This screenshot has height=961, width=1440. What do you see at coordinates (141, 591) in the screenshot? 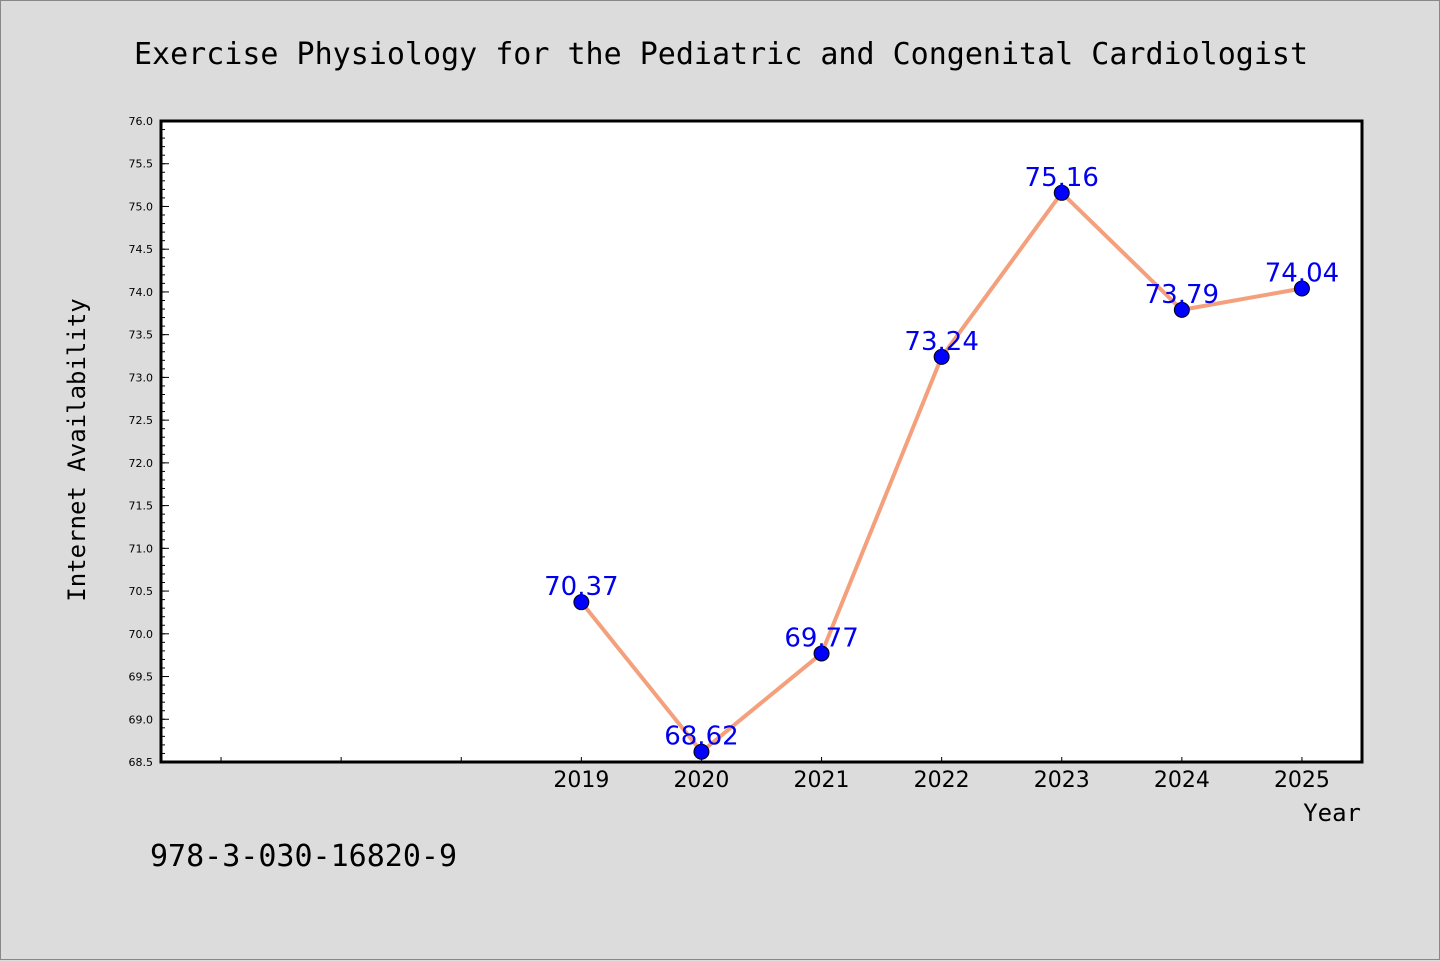
I see `y-tick-label: 70.5` at bounding box center [141, 591].